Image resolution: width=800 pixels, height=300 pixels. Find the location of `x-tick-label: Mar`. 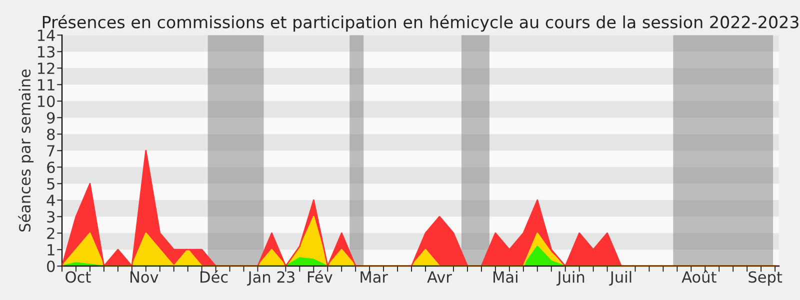

x-tick-label: Mar is located at coordinates (374, 277).